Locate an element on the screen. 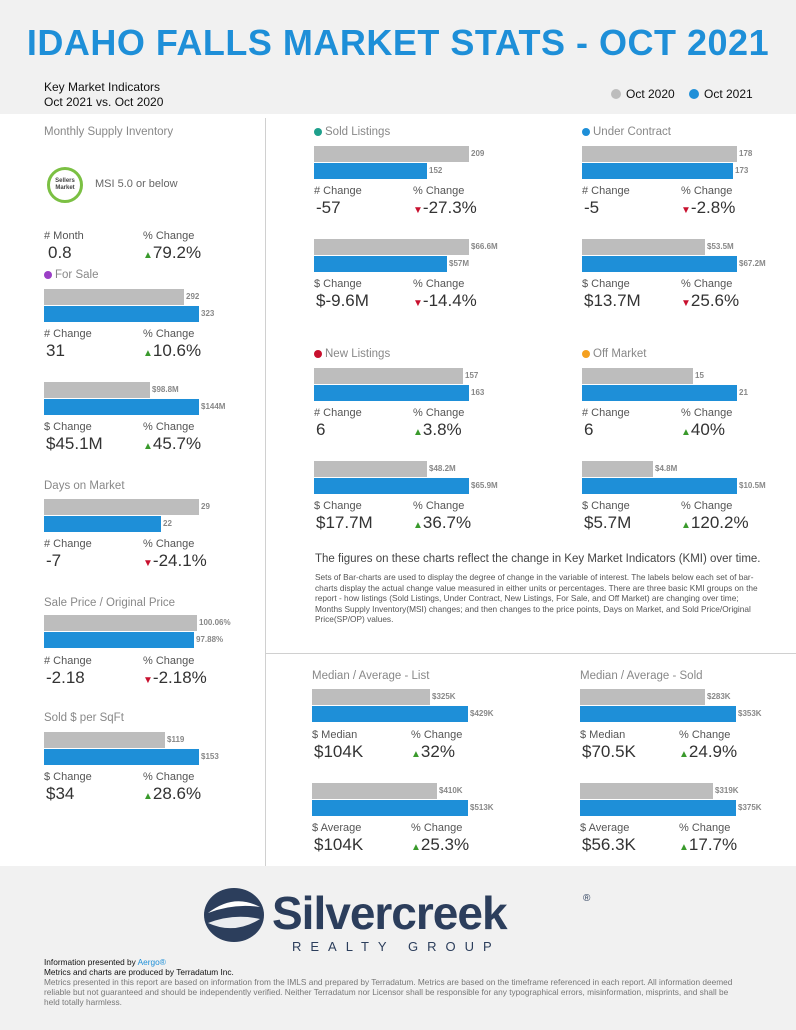  for-sale-dot-icon is located at coordinates (48, 275).